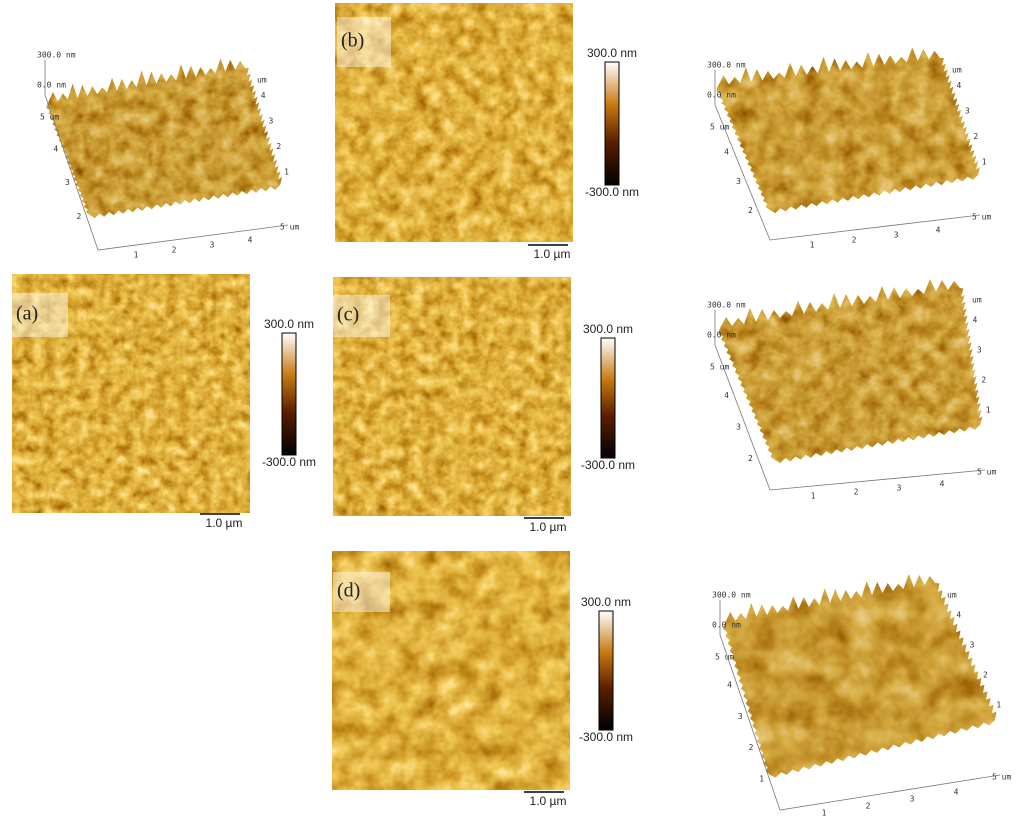 The height and width of the screenshot is (817, 1024). Describe the element at coordinates (352, 41) in the screenshot. I see `panel-label: (b)` at that location.